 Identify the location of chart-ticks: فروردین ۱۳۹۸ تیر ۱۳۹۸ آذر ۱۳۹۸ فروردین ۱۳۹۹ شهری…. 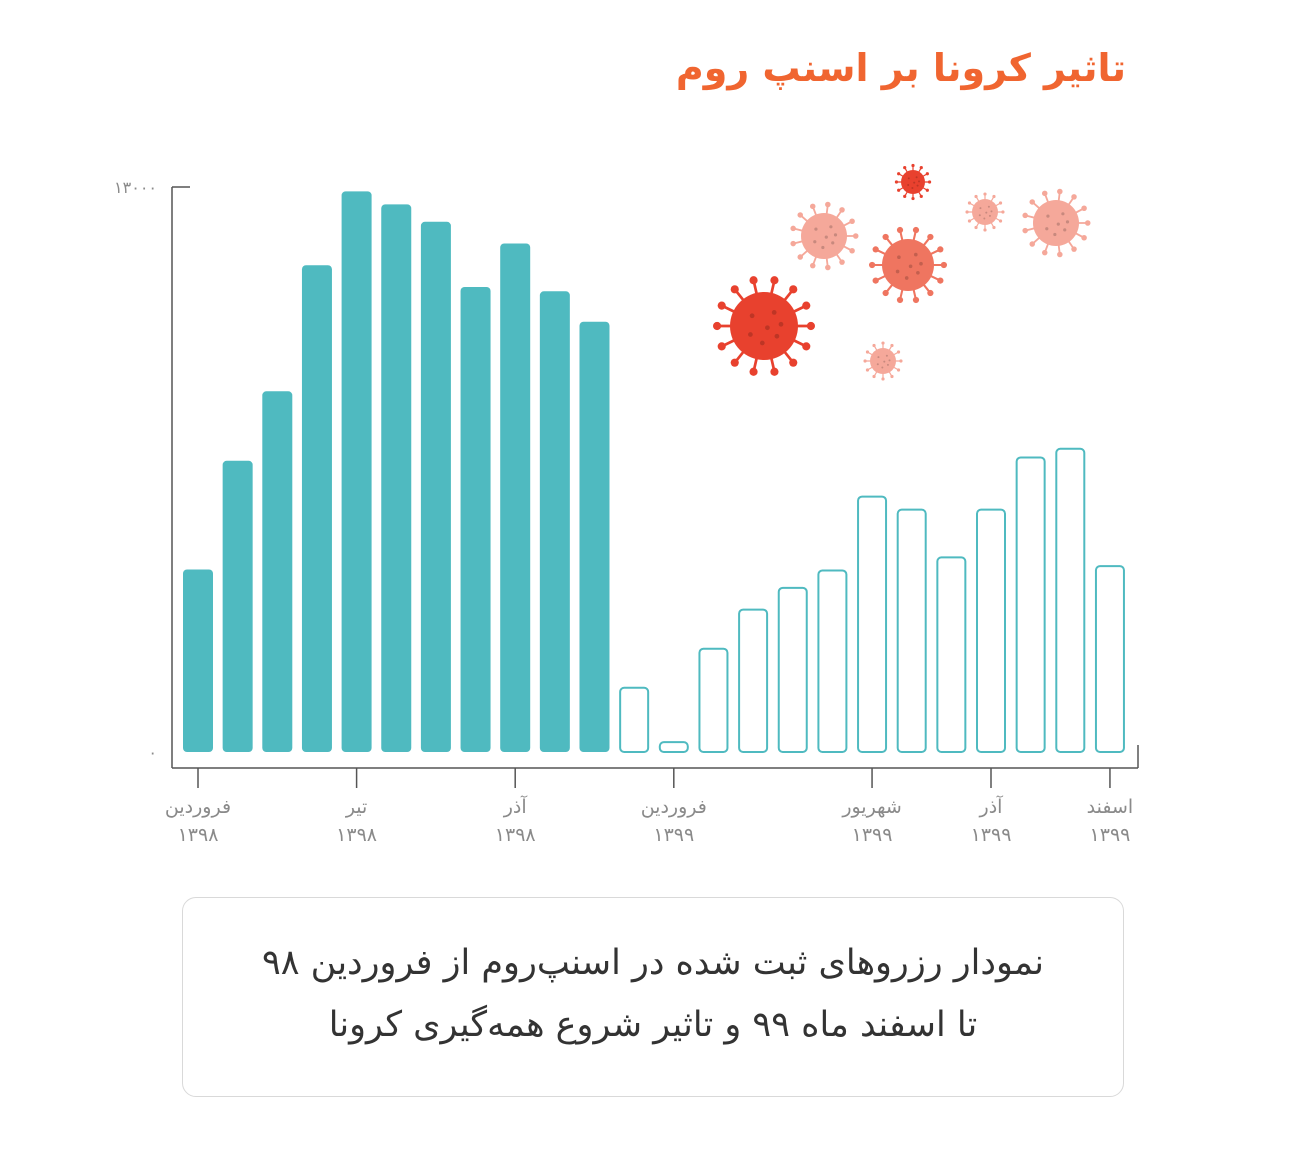
(649, 807).